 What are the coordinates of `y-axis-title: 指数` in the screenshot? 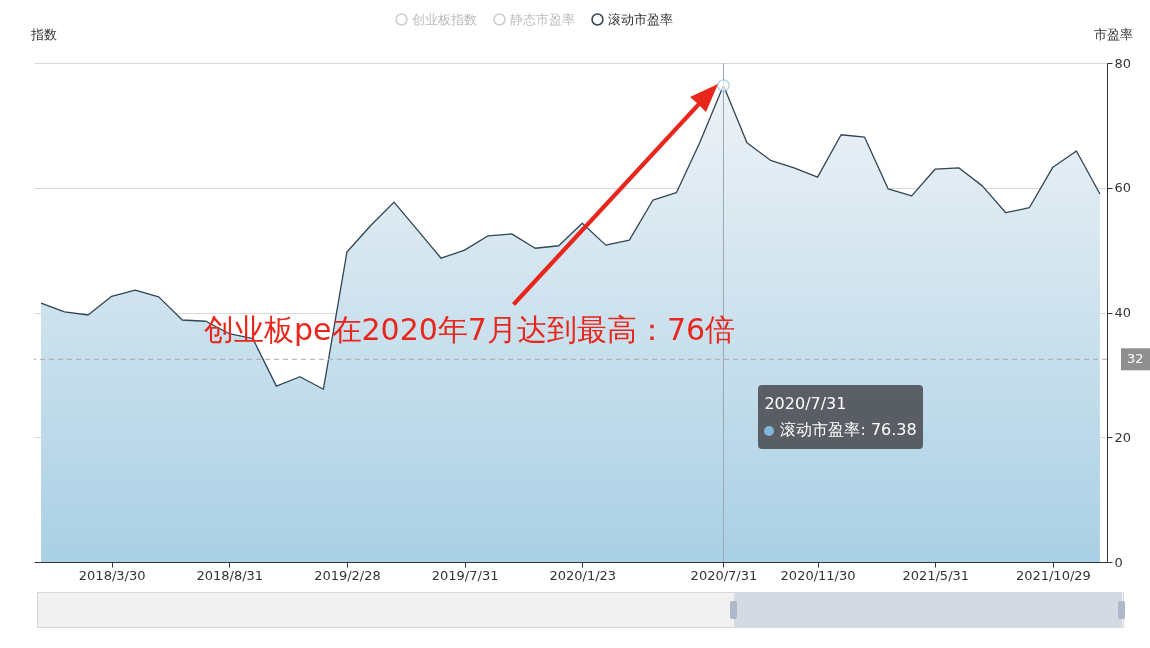 It's located at (43, 34).